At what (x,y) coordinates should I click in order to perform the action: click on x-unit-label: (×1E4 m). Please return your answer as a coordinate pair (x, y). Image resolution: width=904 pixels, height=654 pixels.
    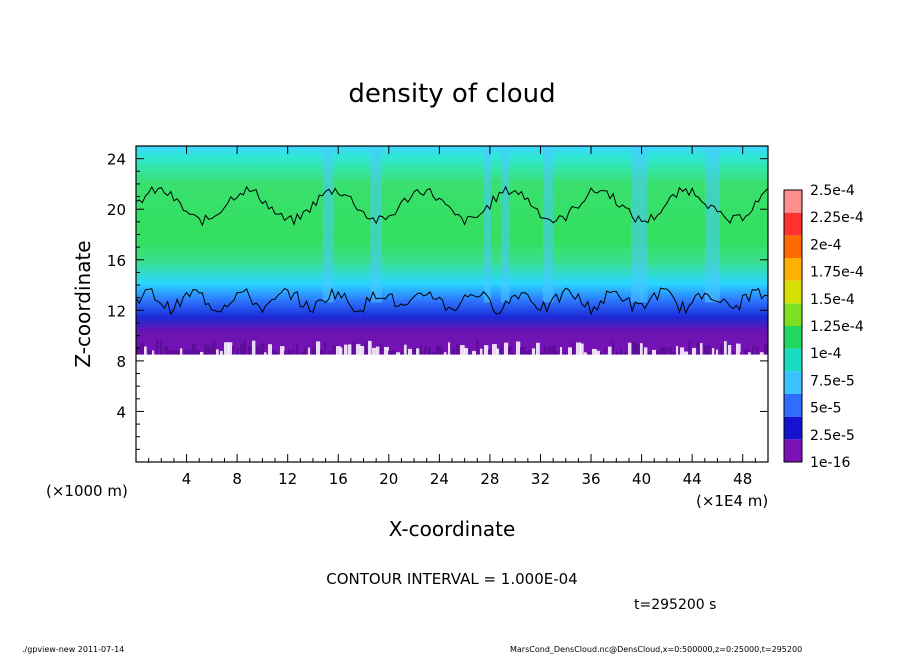
    Looking at the image, I should click on (732, 501).